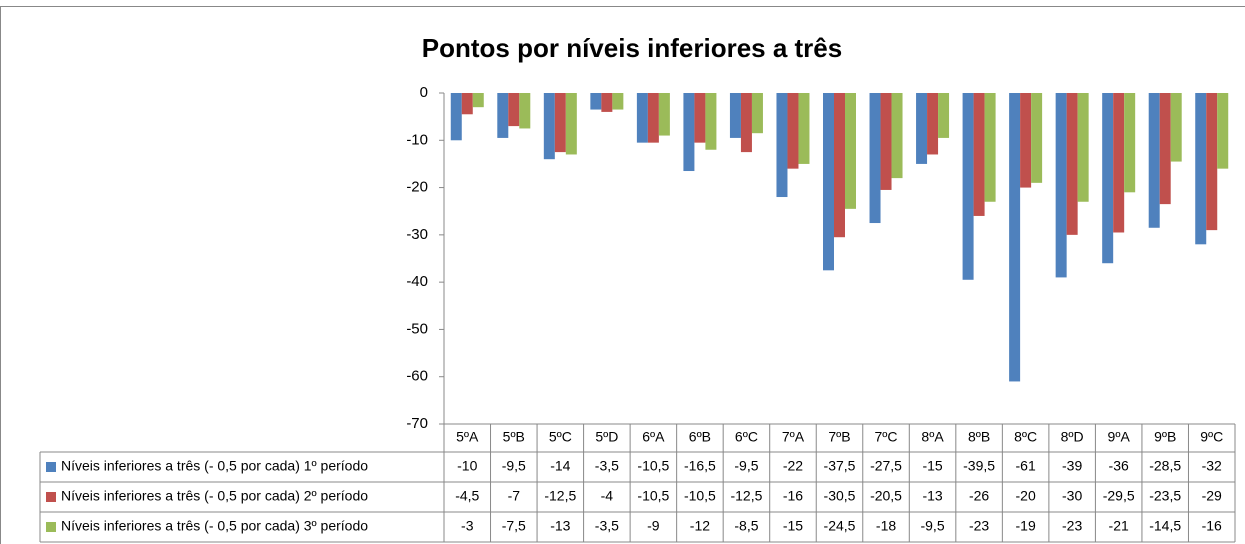 This screenshot has height=544, width=1245. I want to click on x-tick-label: 9ºB, so click(1165, 437).